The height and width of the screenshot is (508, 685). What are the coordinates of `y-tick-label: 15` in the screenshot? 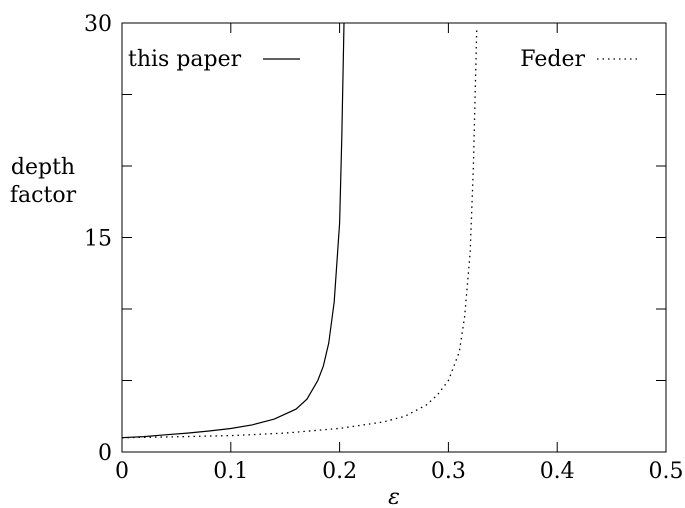 It's located at (98, 239).